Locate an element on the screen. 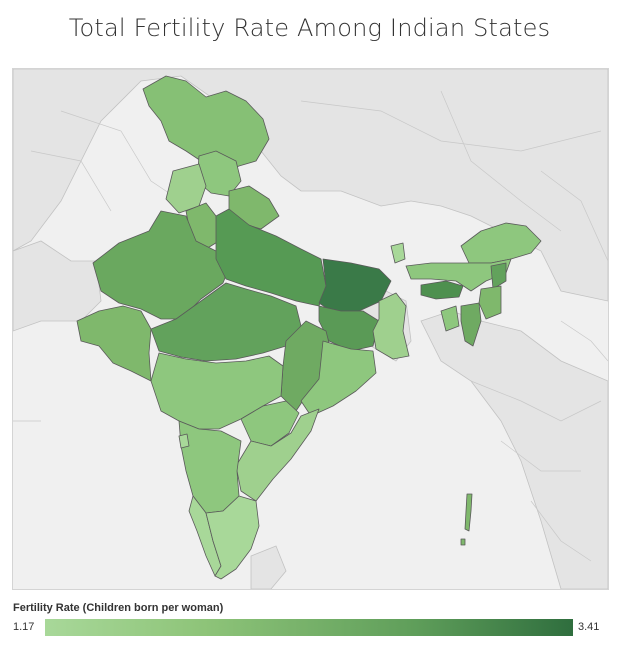 The height and width of the screenshot is (649, 619). state-manipur is located at coordinates (490, 302).